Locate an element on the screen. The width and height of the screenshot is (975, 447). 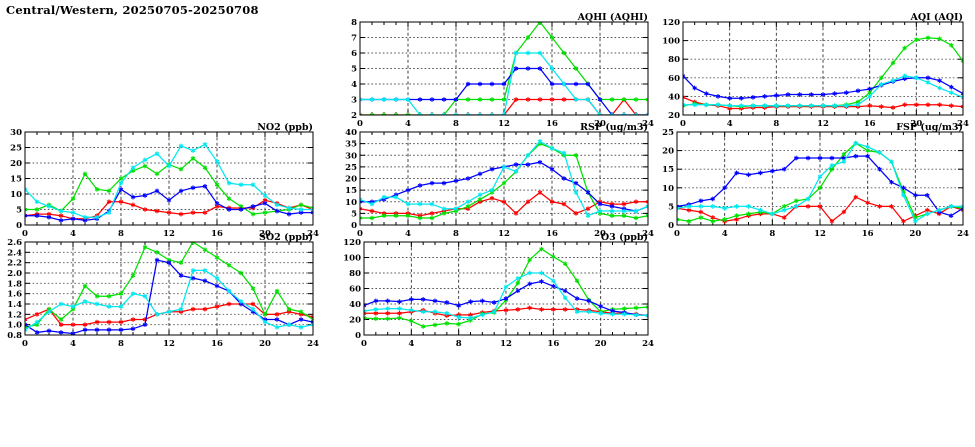
y-tick-label: 15 is located at coordinates (351, 191).